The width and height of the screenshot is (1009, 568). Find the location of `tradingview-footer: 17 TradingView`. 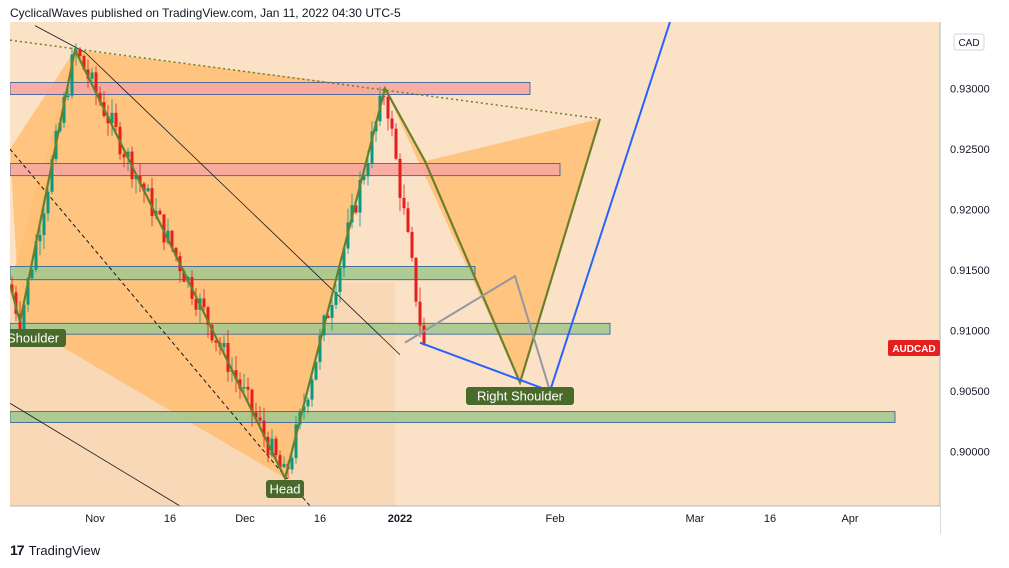

tradingview-footer: 17 TradingView is located at coordinates (55, 550).